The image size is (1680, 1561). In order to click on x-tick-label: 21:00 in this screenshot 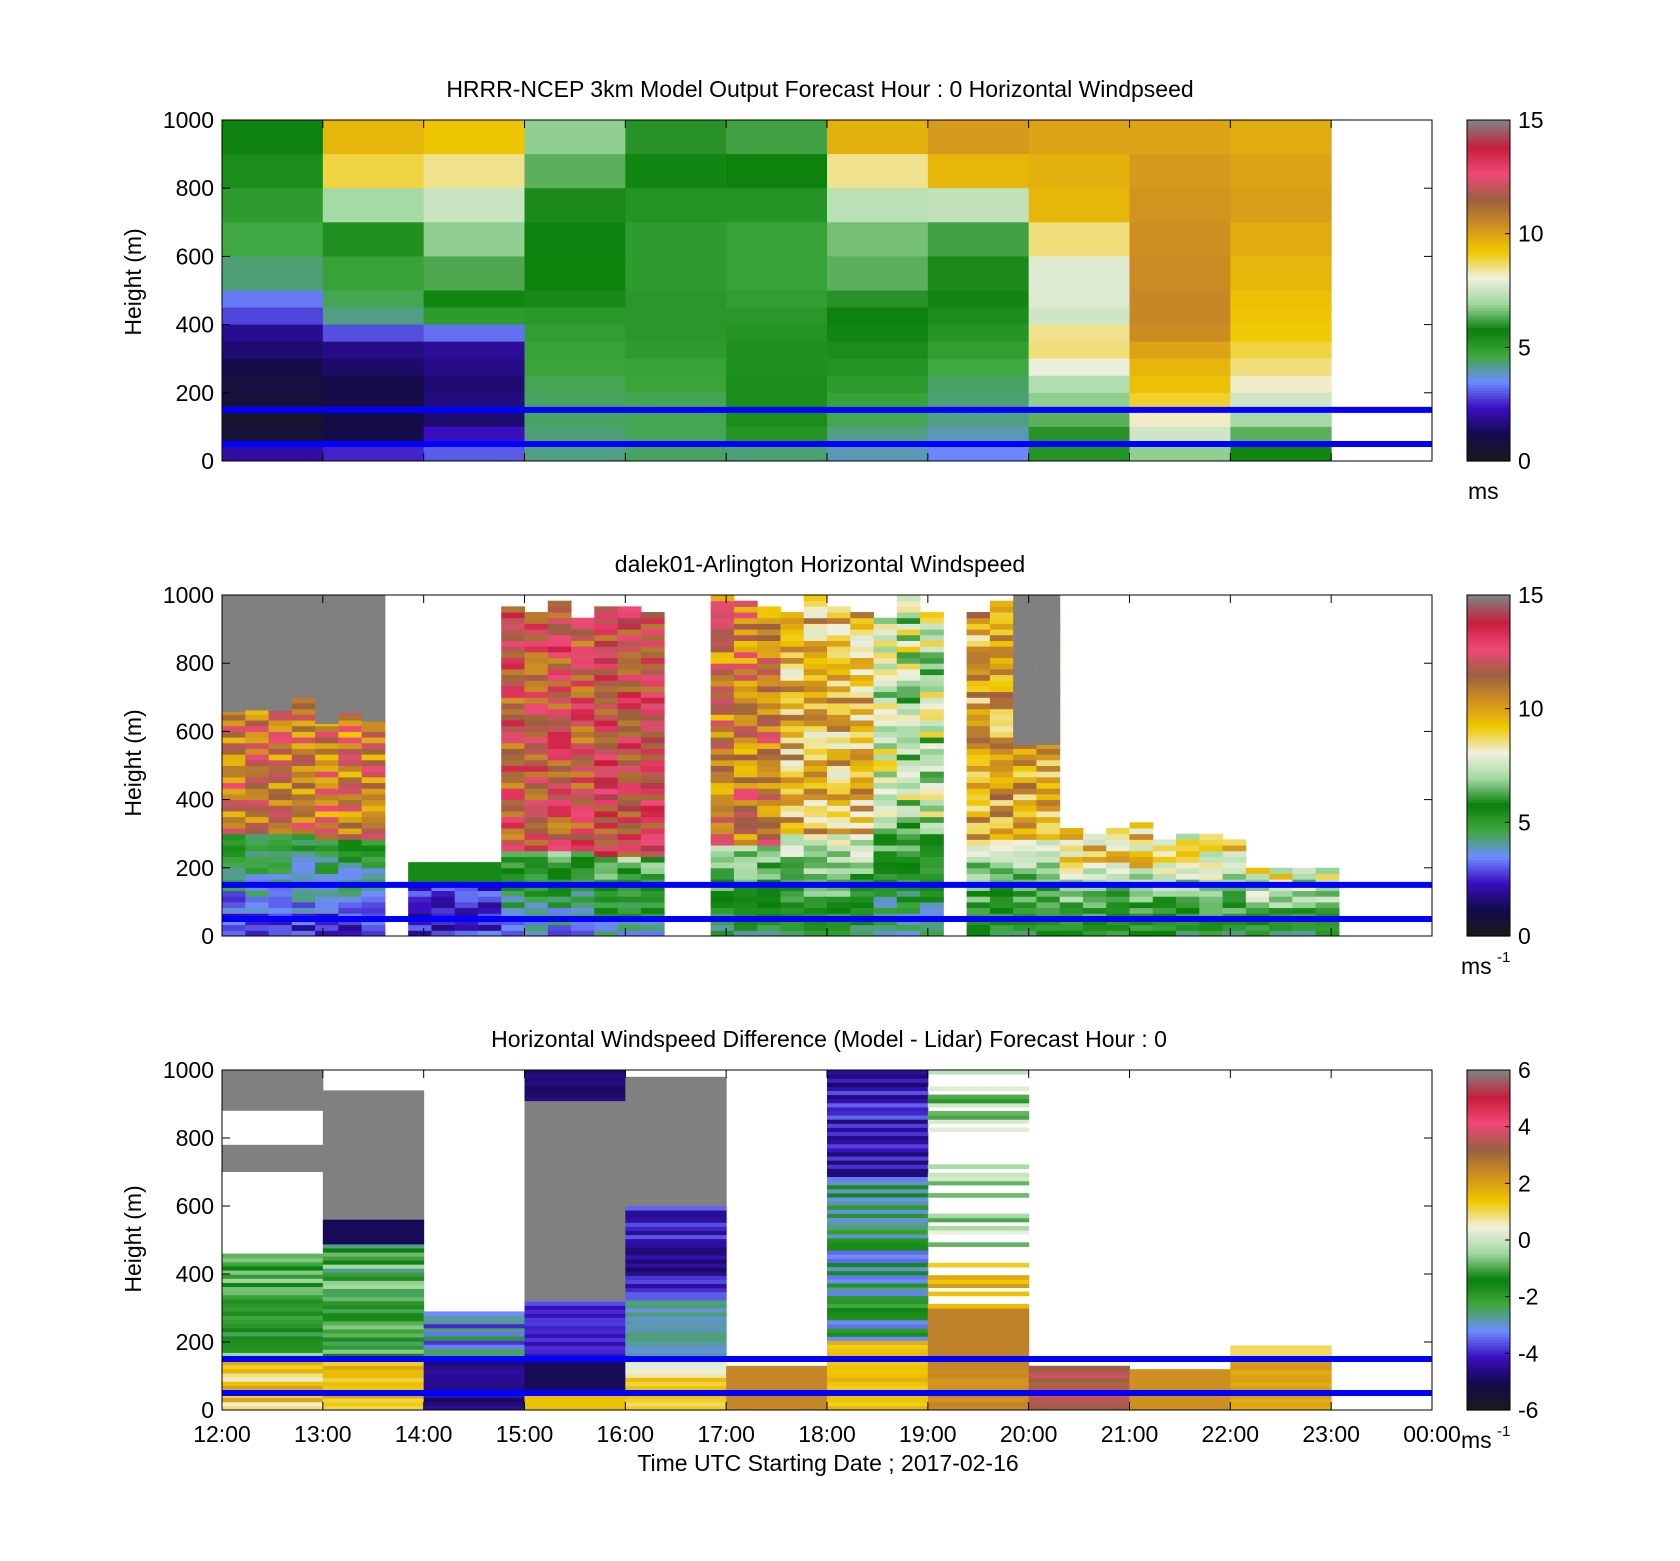, I will do `click(1130, 1434)`.